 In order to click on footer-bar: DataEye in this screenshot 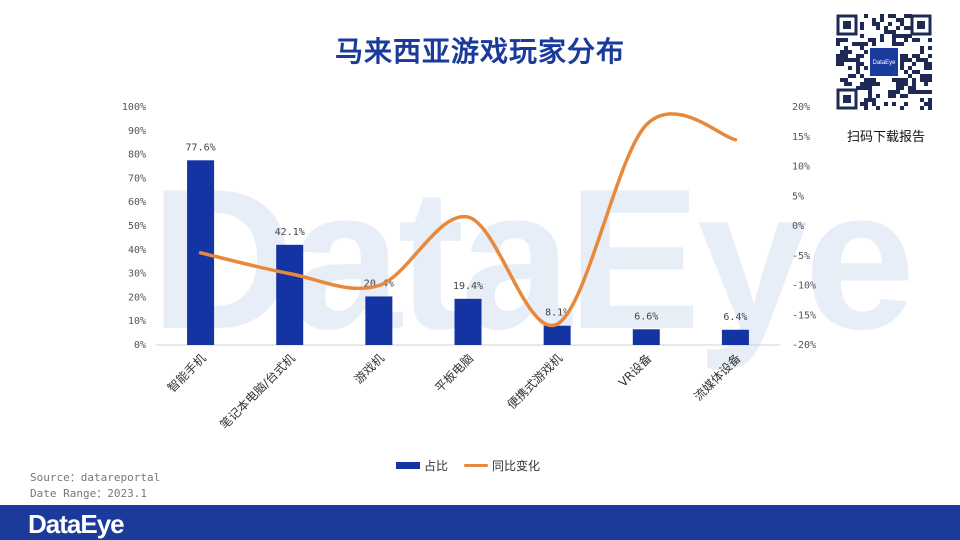, I will do `click(480, 522)`.